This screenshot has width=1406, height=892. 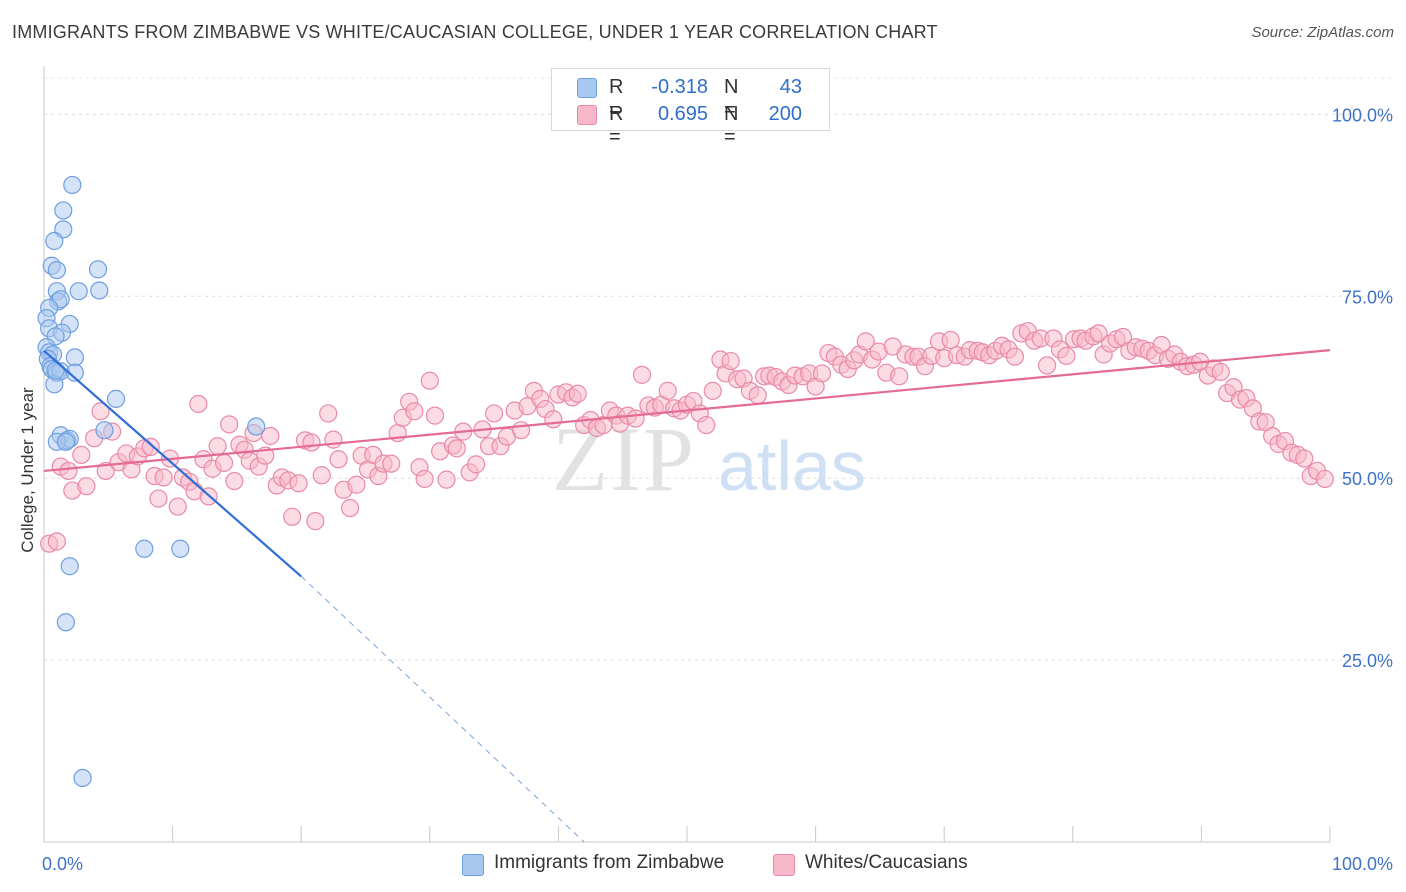 I want to click on whites-trend-line, so click(x=687, y=411).